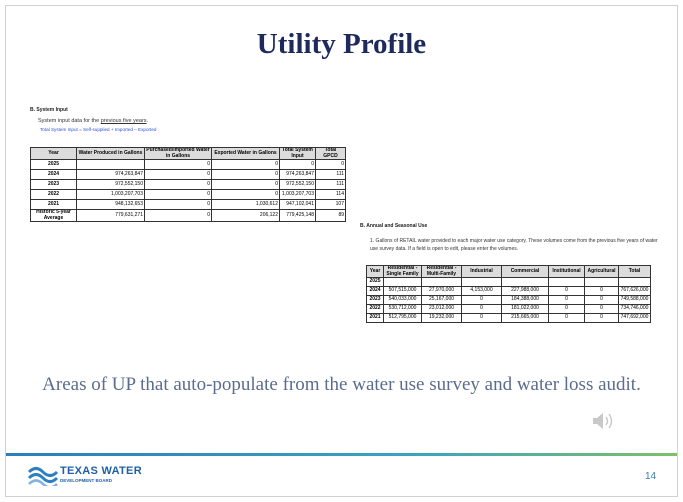 The width and height of the screenshot is (683, 502). What do you see at coordinates (49, 110) in the screenshot?
I see `section-heading: B. System Input` at bounding box center [49, 110].